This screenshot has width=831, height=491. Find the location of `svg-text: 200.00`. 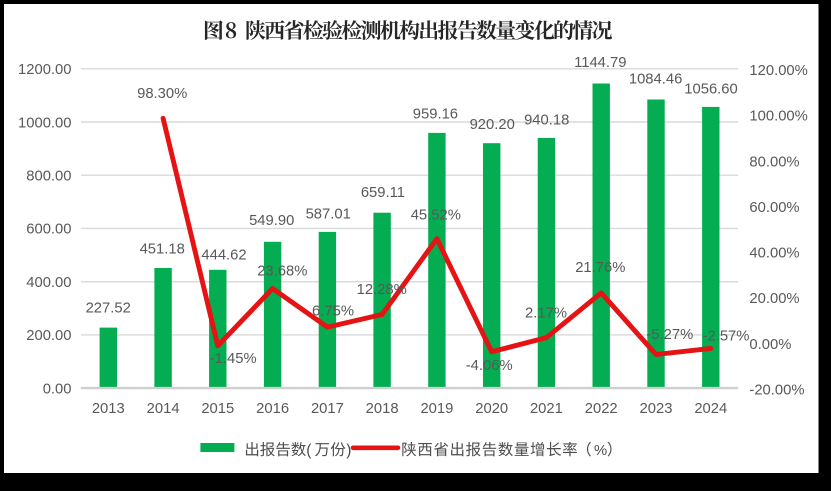

svg-text: 200.00 is located at coordinates (48, 336).